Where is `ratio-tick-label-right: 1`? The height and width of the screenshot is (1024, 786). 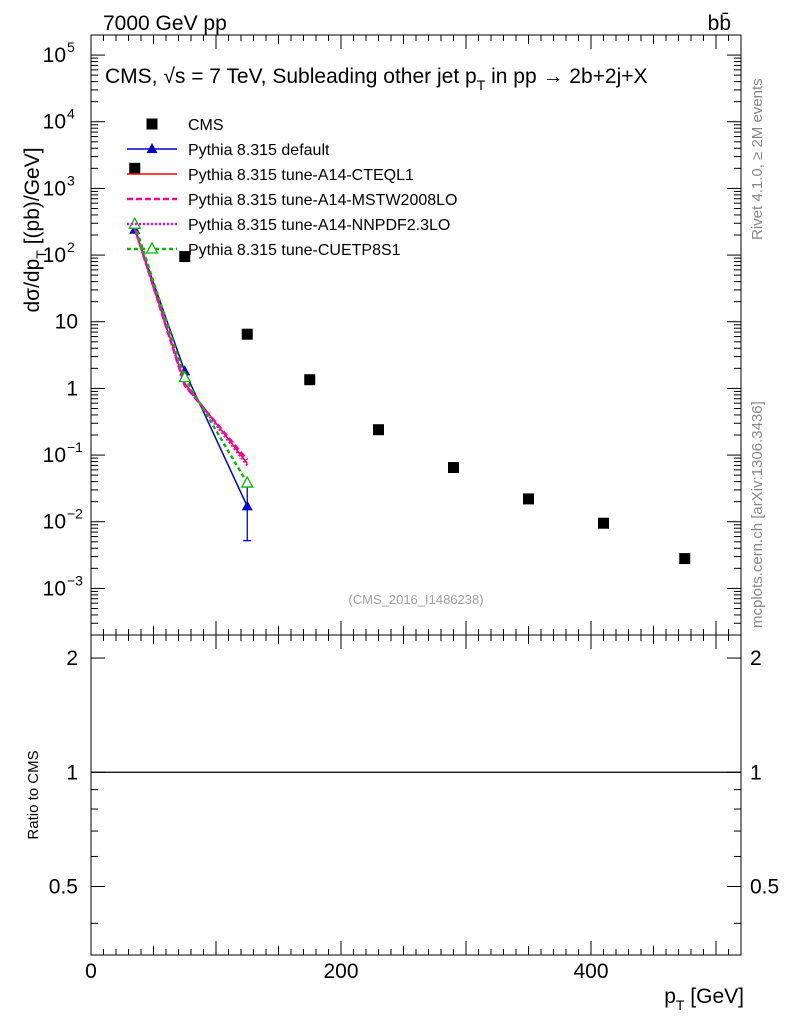 ratio-tick-label-right: 1 is located at coordinates (756, 772).